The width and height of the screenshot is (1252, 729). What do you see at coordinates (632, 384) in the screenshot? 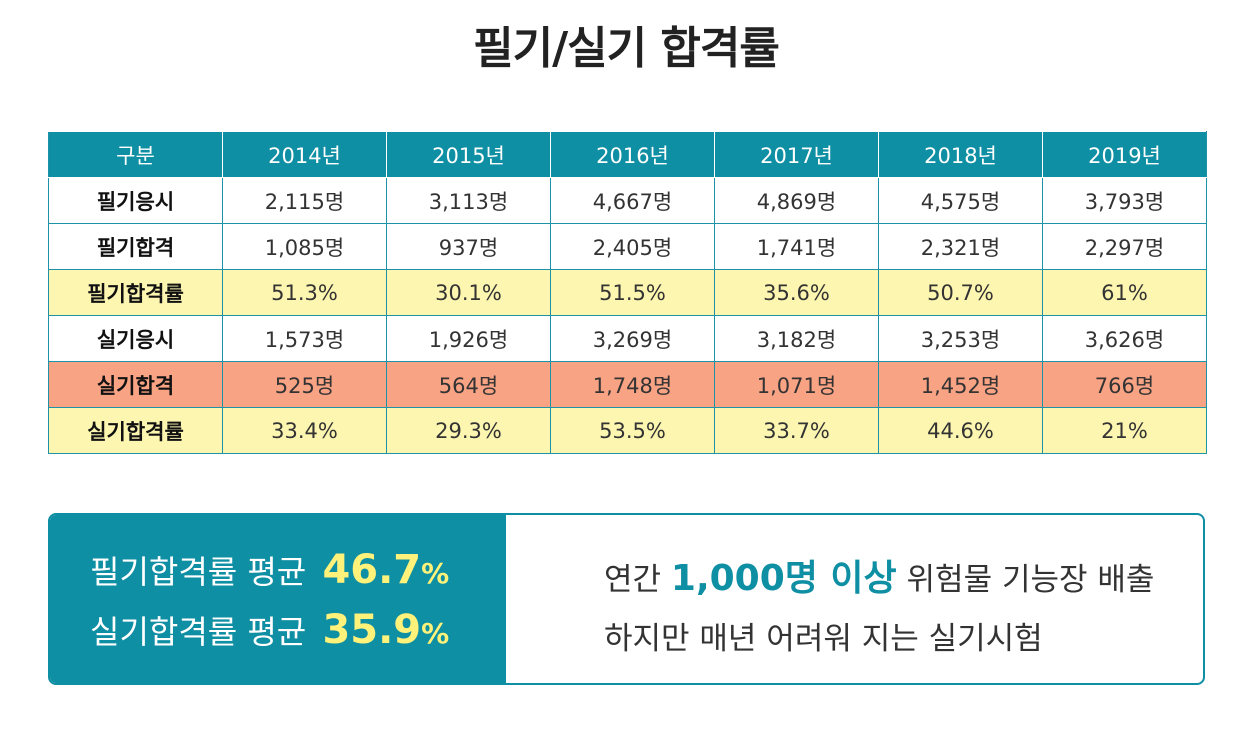
I see `table-cell: 1,748명` at bounding box center [632, 384].